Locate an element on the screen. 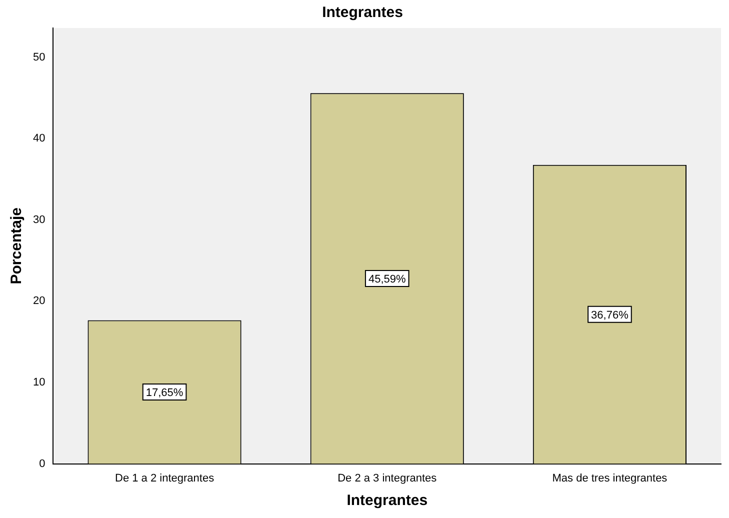 This screenshot has width=729, height=518. x-tick-label: De 2 a 3 integrantes is located at coordinates (388, 478).